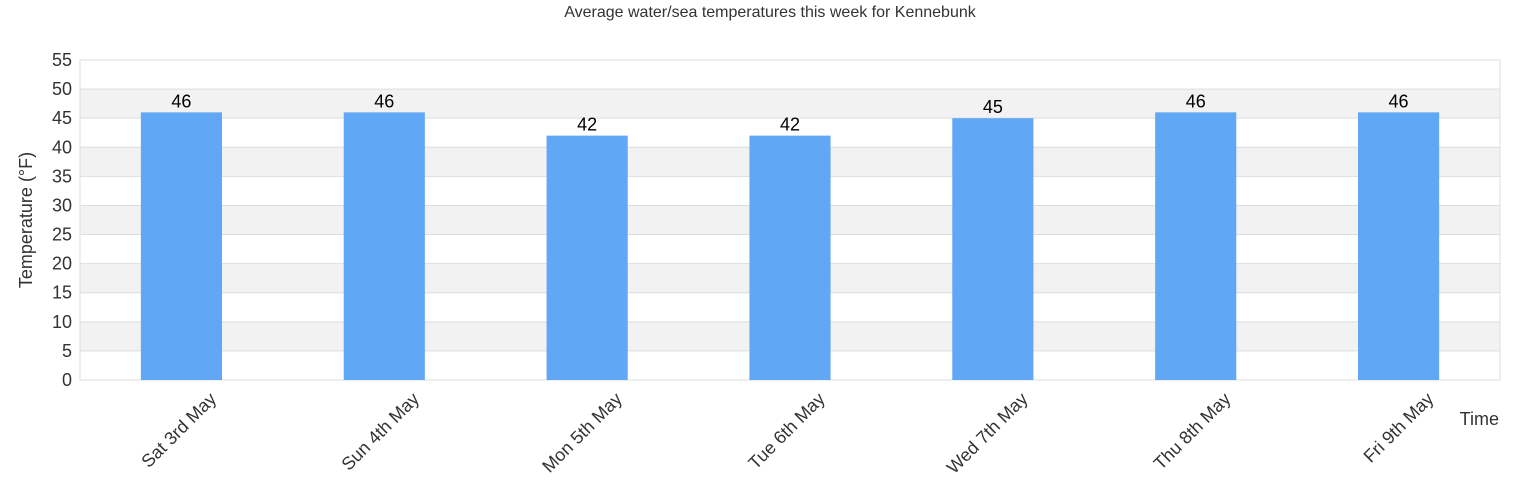 The image size is (1540, 500). I want to click on x-tick-label: Sat 3rd May, so click(178, 430).